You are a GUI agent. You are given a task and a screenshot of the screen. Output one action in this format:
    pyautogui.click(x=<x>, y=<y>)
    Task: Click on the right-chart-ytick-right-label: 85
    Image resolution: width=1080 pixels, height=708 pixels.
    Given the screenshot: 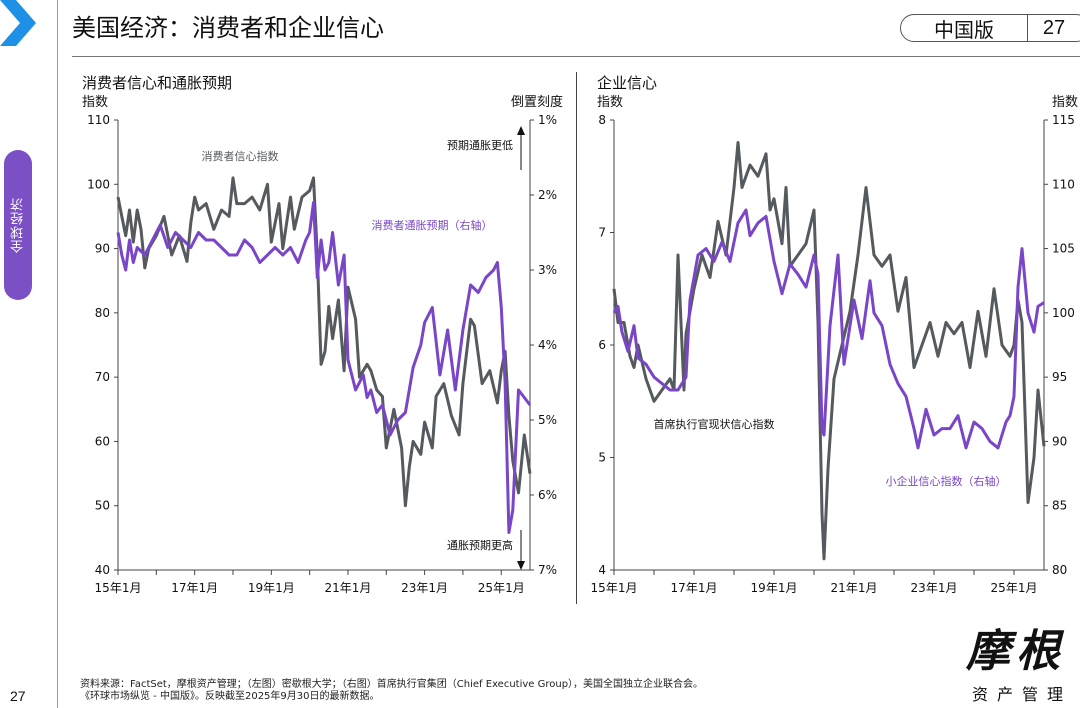 What is the action you would take?
    pyautogui.click(x=1059, y=506)
    